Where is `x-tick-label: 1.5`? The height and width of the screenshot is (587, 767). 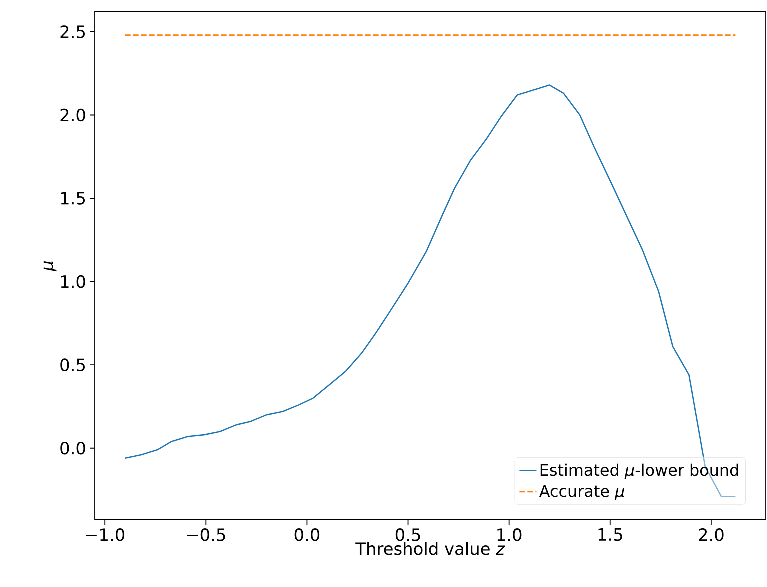 x-tick-label: 1.5 is located at coordinates (610, 535).